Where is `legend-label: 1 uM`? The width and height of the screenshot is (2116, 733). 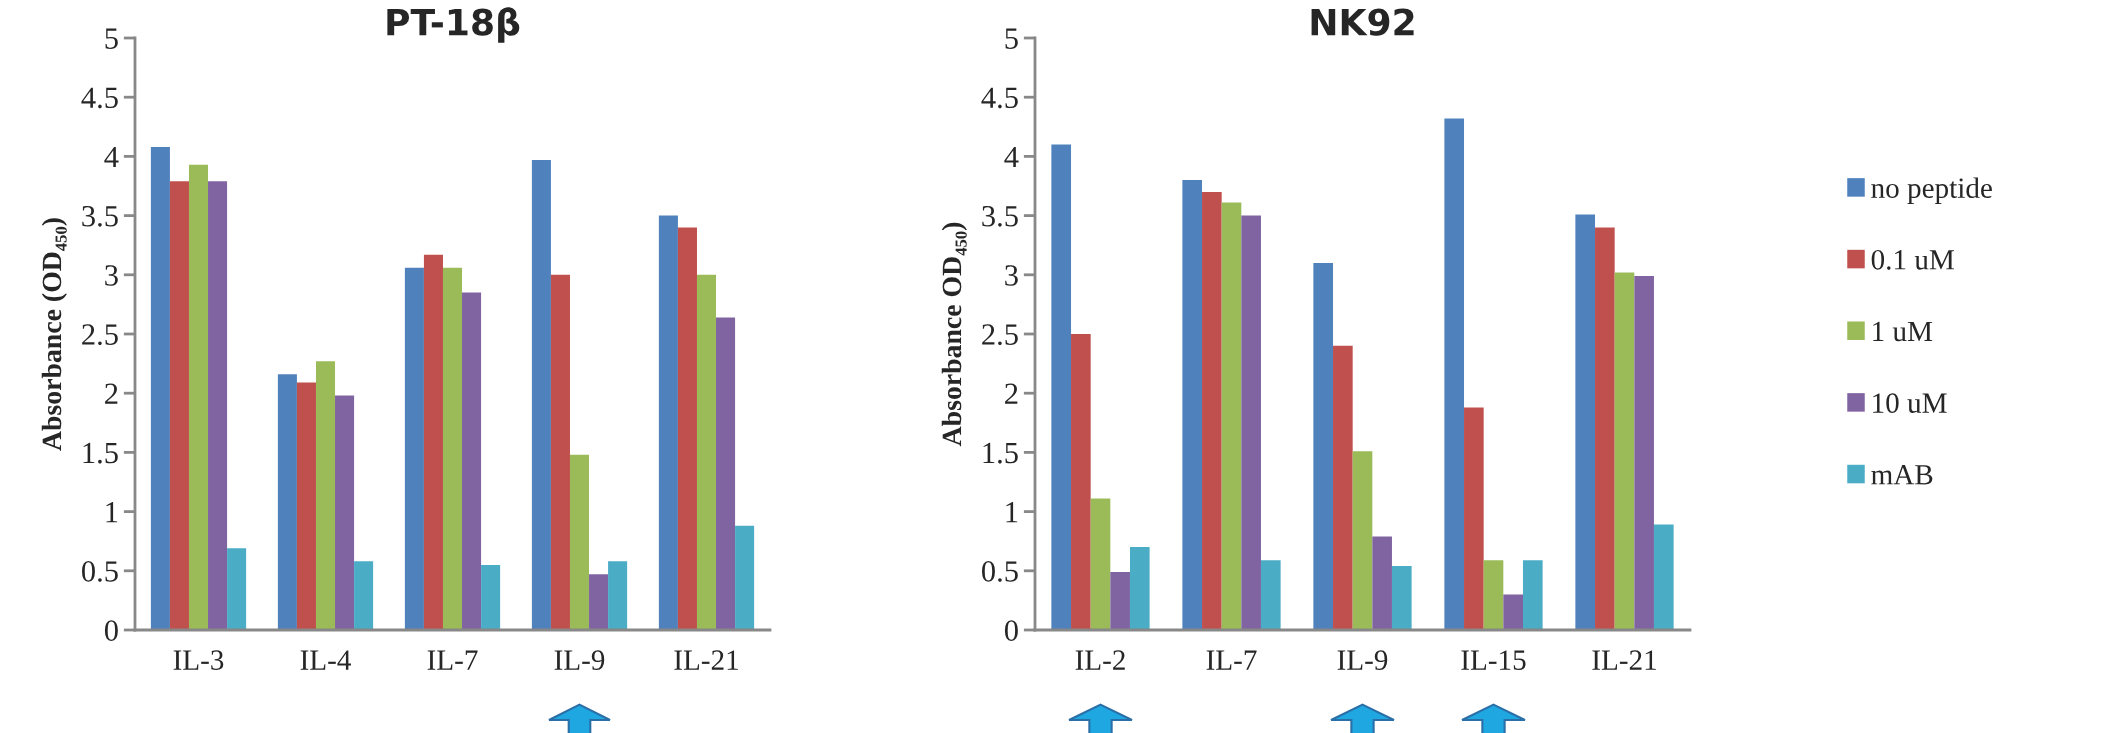
legend-label: 1 uM is located at coordinates (1903, 331).